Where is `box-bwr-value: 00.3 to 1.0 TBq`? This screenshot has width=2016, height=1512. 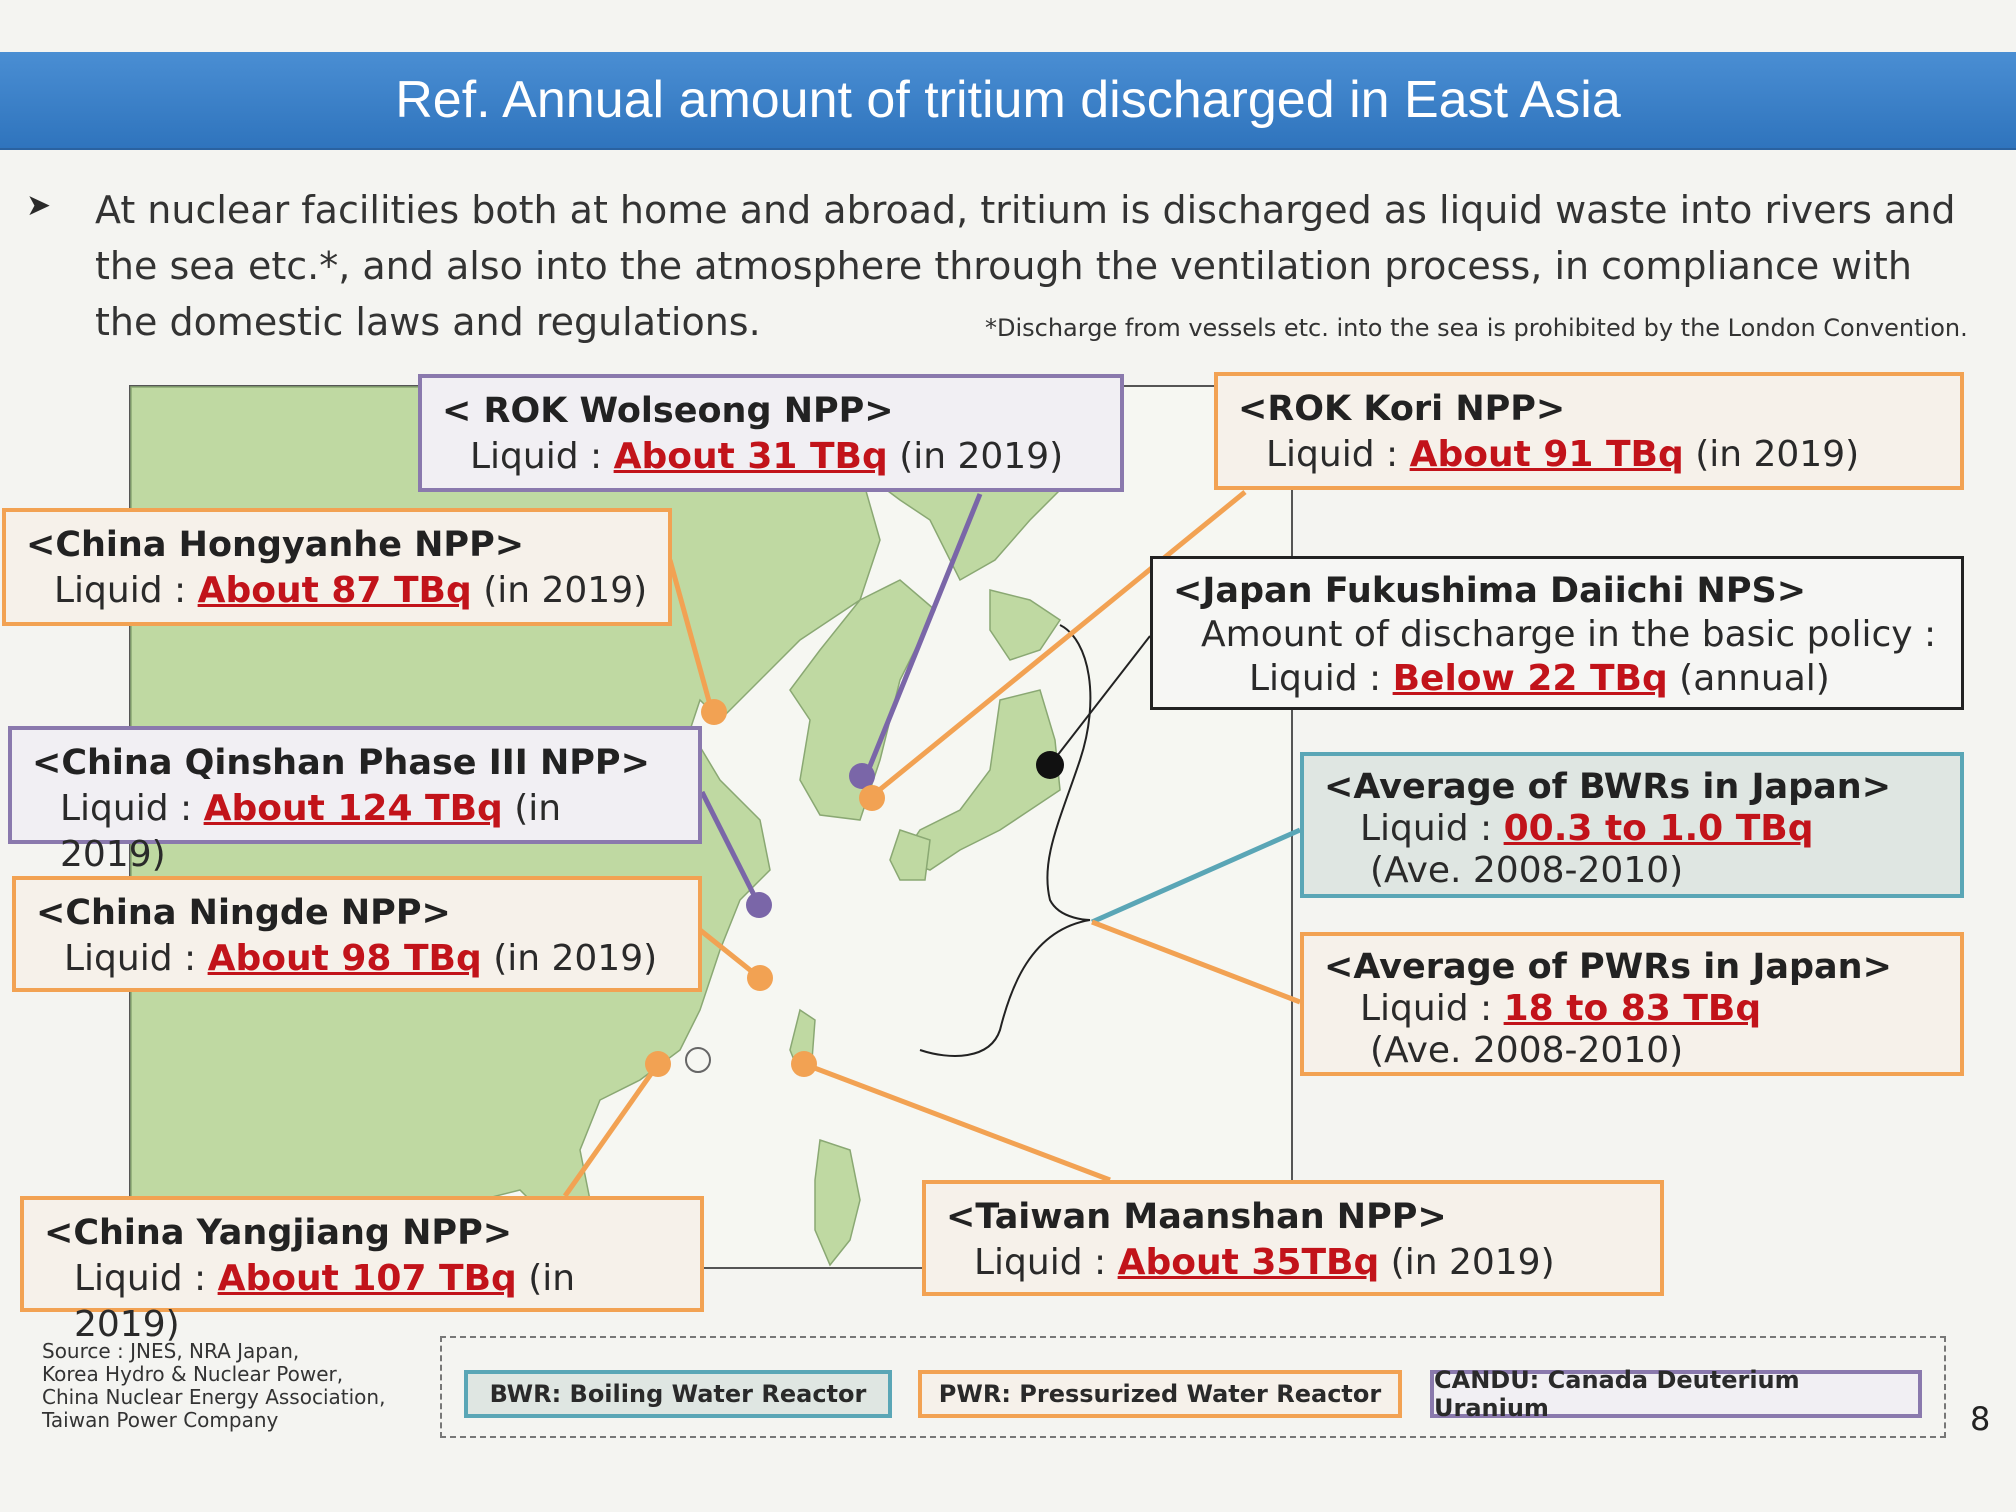 box-bwr-value: 00.3 to 1.0 TBq is located at coordinates (1658, 828).